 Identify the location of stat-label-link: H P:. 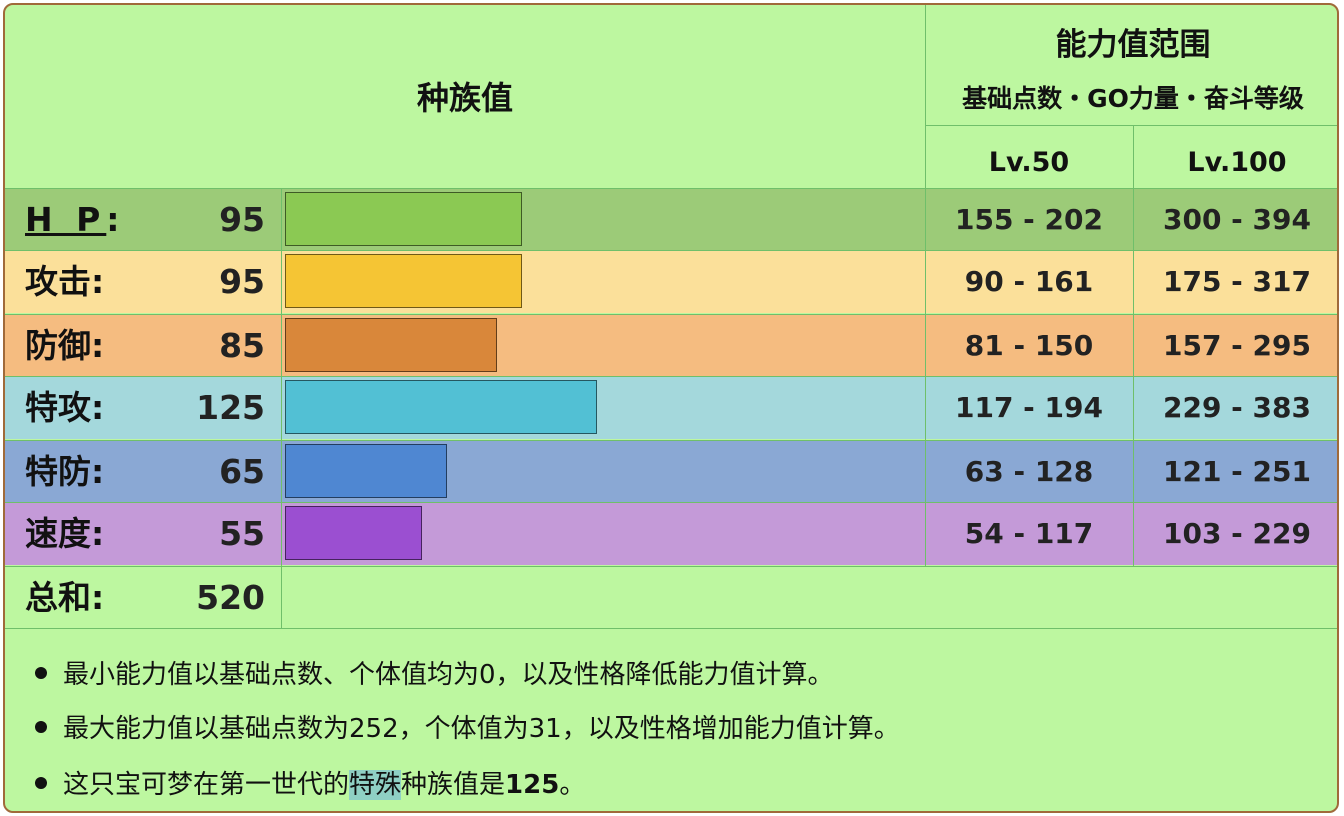
(72, 220).